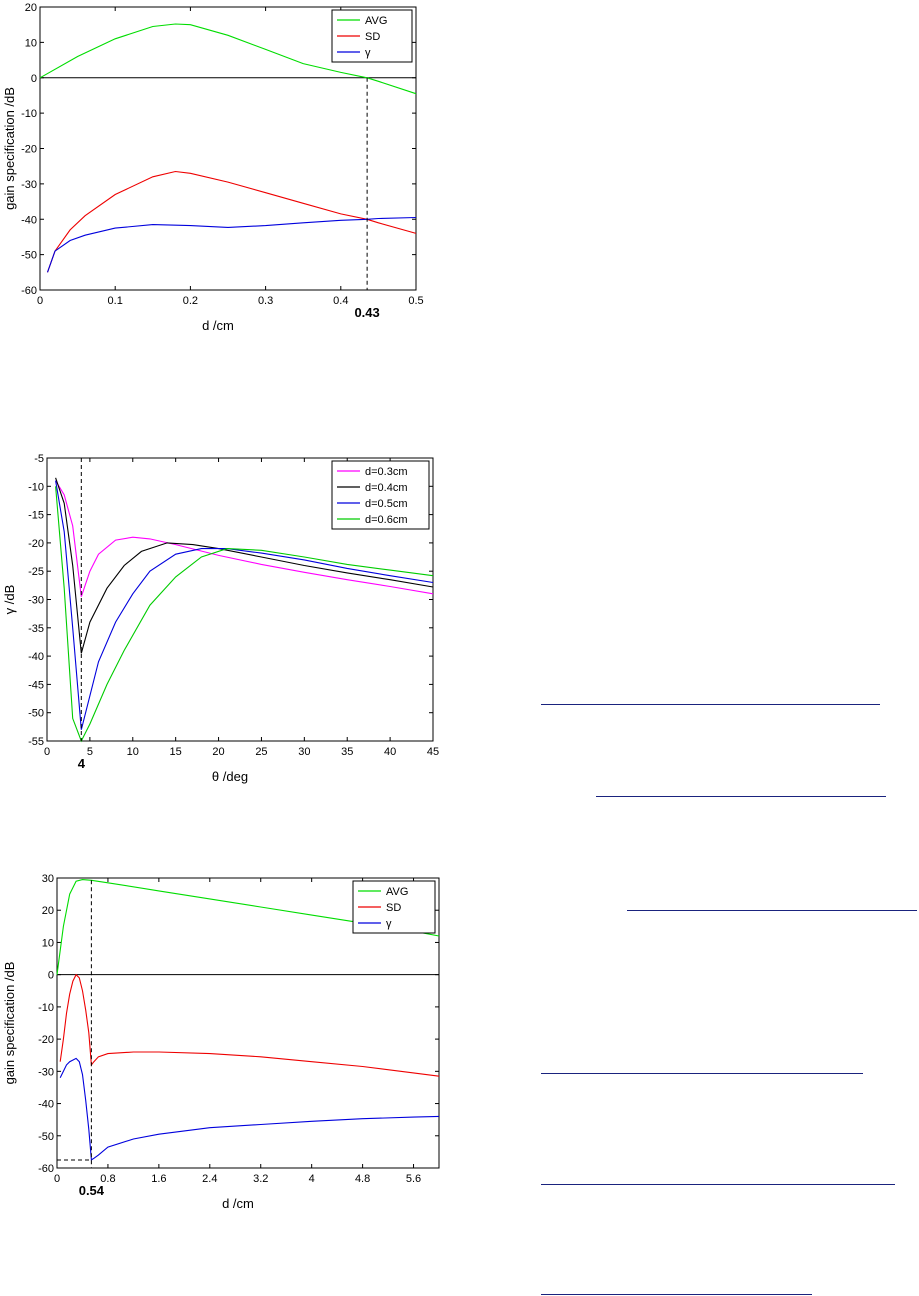 This screenshot has height=1296, width=919. Describe the element at coordinates (265, 301) in the screenshot. I see `x-tick-label: 0.3` at that location.